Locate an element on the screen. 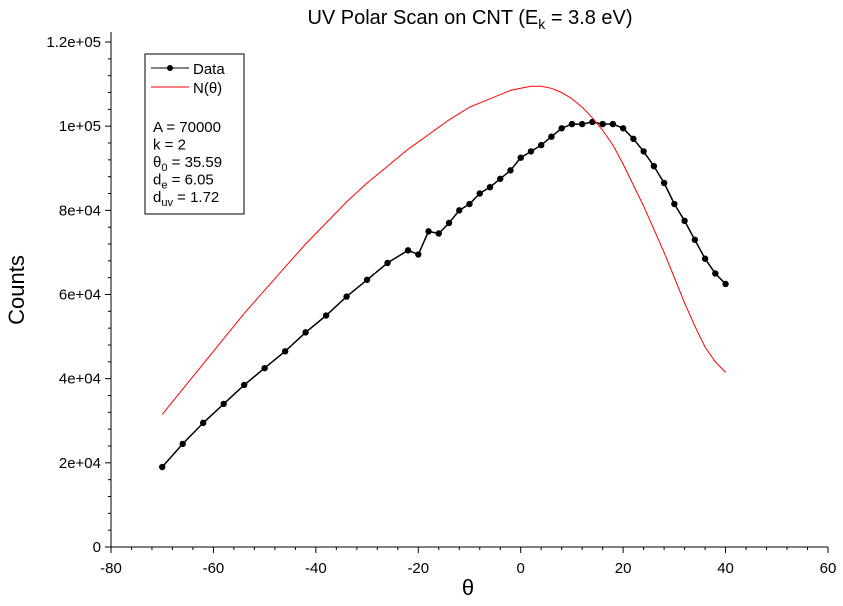  x-tick-label: 20 is located at coordinates (623, 568).